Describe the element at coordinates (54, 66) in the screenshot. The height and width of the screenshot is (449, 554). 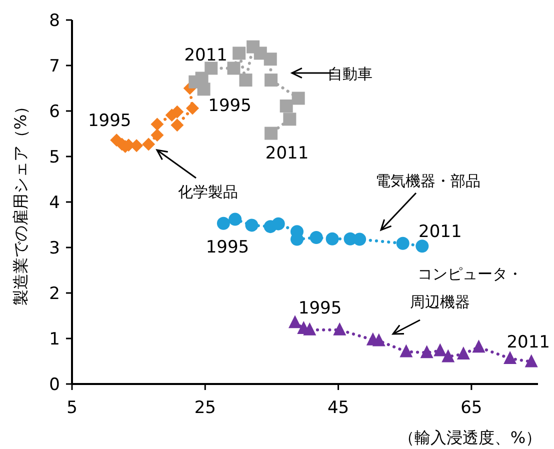
I see `y-tick-label: 7` at that location.